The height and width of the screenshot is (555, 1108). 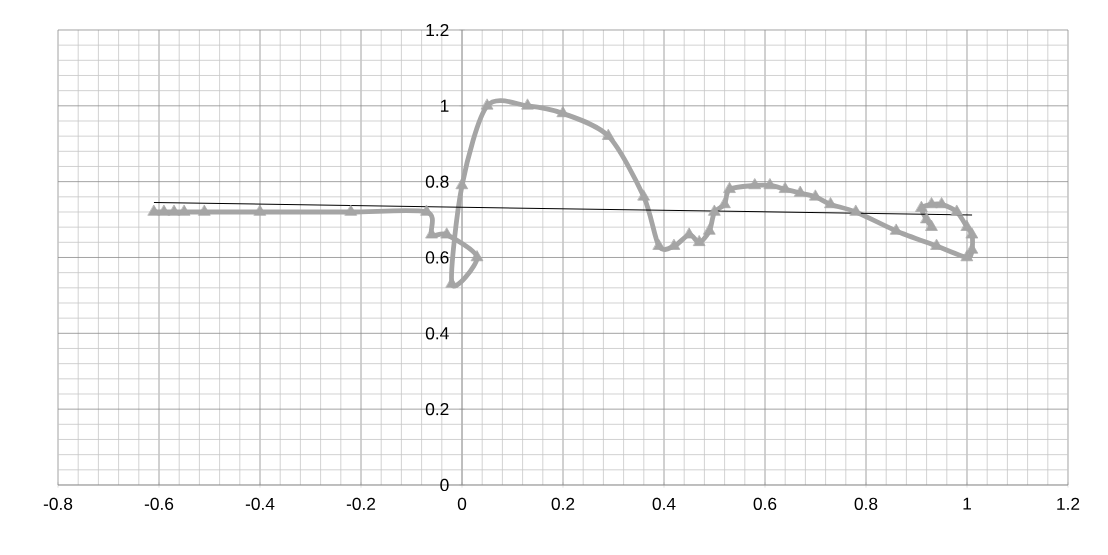 I want to click on y-tick-label: 0.4, so click(x=437, y=333).